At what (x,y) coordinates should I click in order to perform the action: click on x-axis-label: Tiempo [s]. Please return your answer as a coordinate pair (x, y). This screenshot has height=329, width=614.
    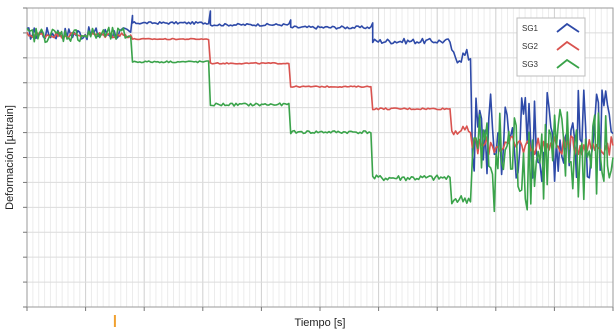
    Looking at the image, I should click on (320, 323).